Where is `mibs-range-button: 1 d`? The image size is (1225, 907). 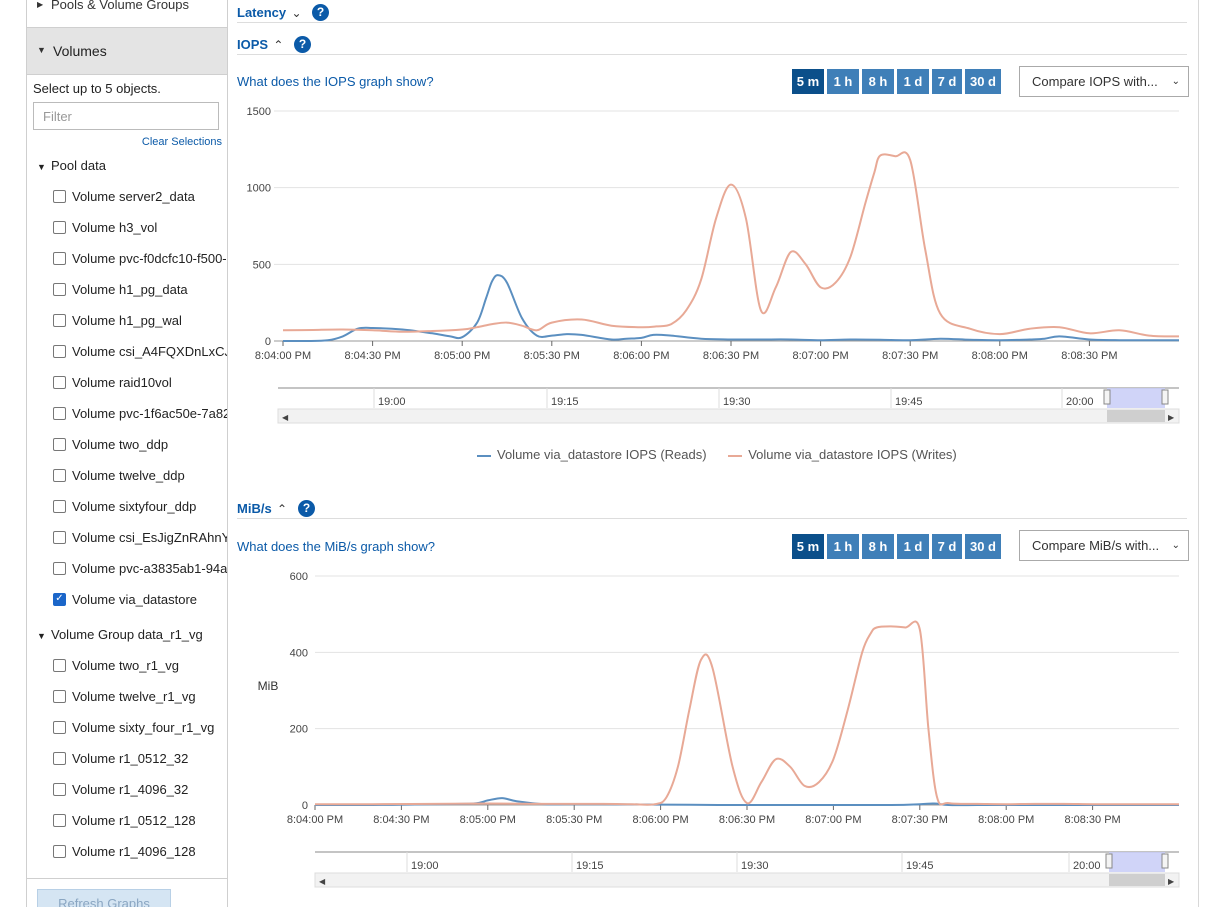 mibs-range-button: 1 d is located at coordinates (913, 546).